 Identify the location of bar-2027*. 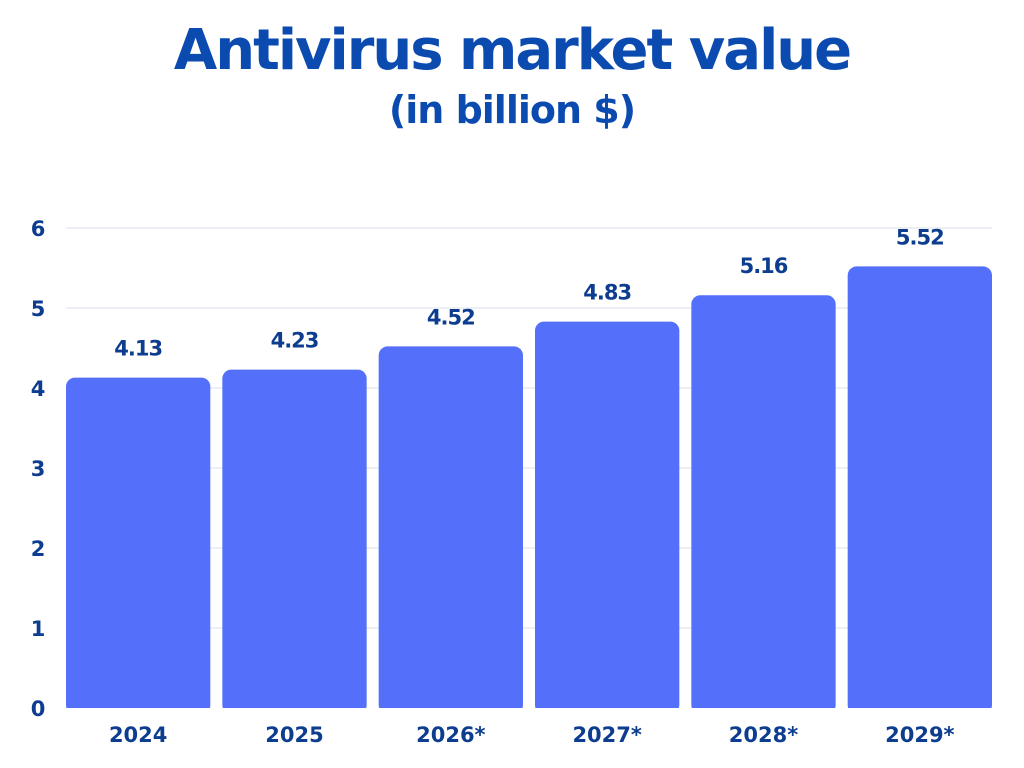
(607, 514).